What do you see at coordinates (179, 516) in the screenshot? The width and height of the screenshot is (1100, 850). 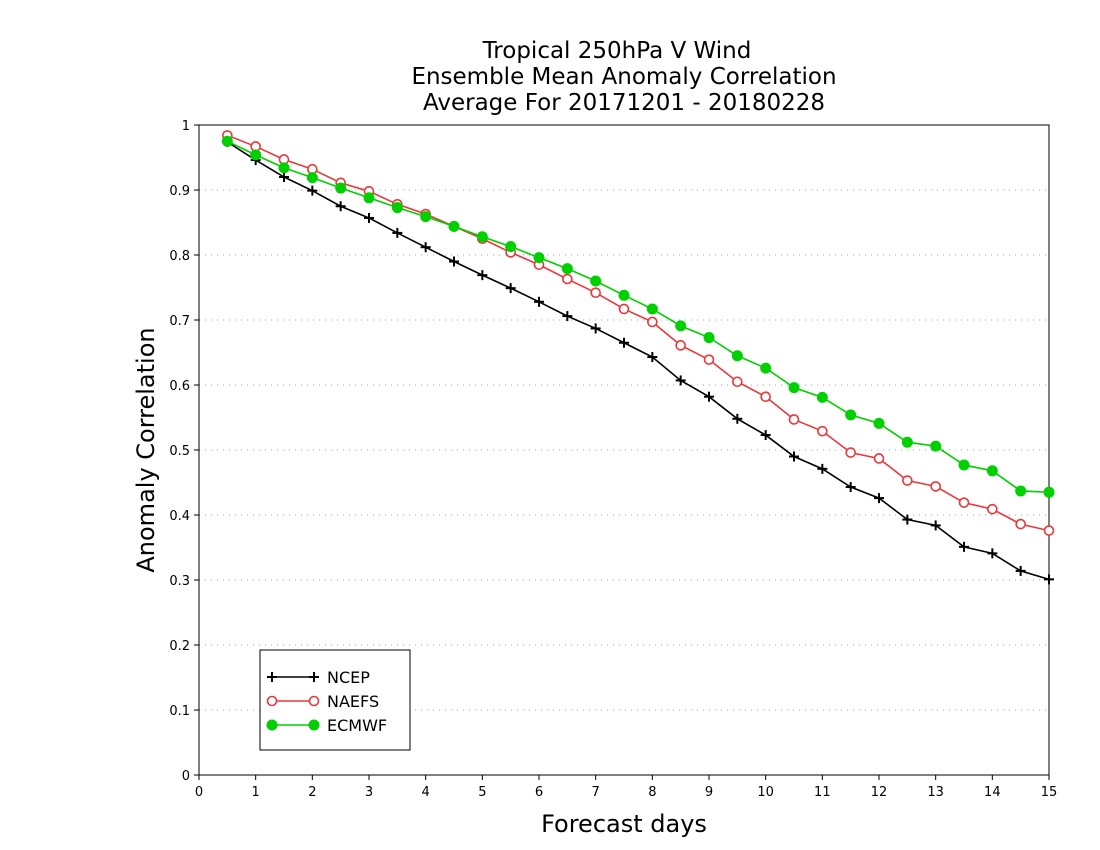 I see `y-tick-label: 0.4` at bounding box center [179, 516].